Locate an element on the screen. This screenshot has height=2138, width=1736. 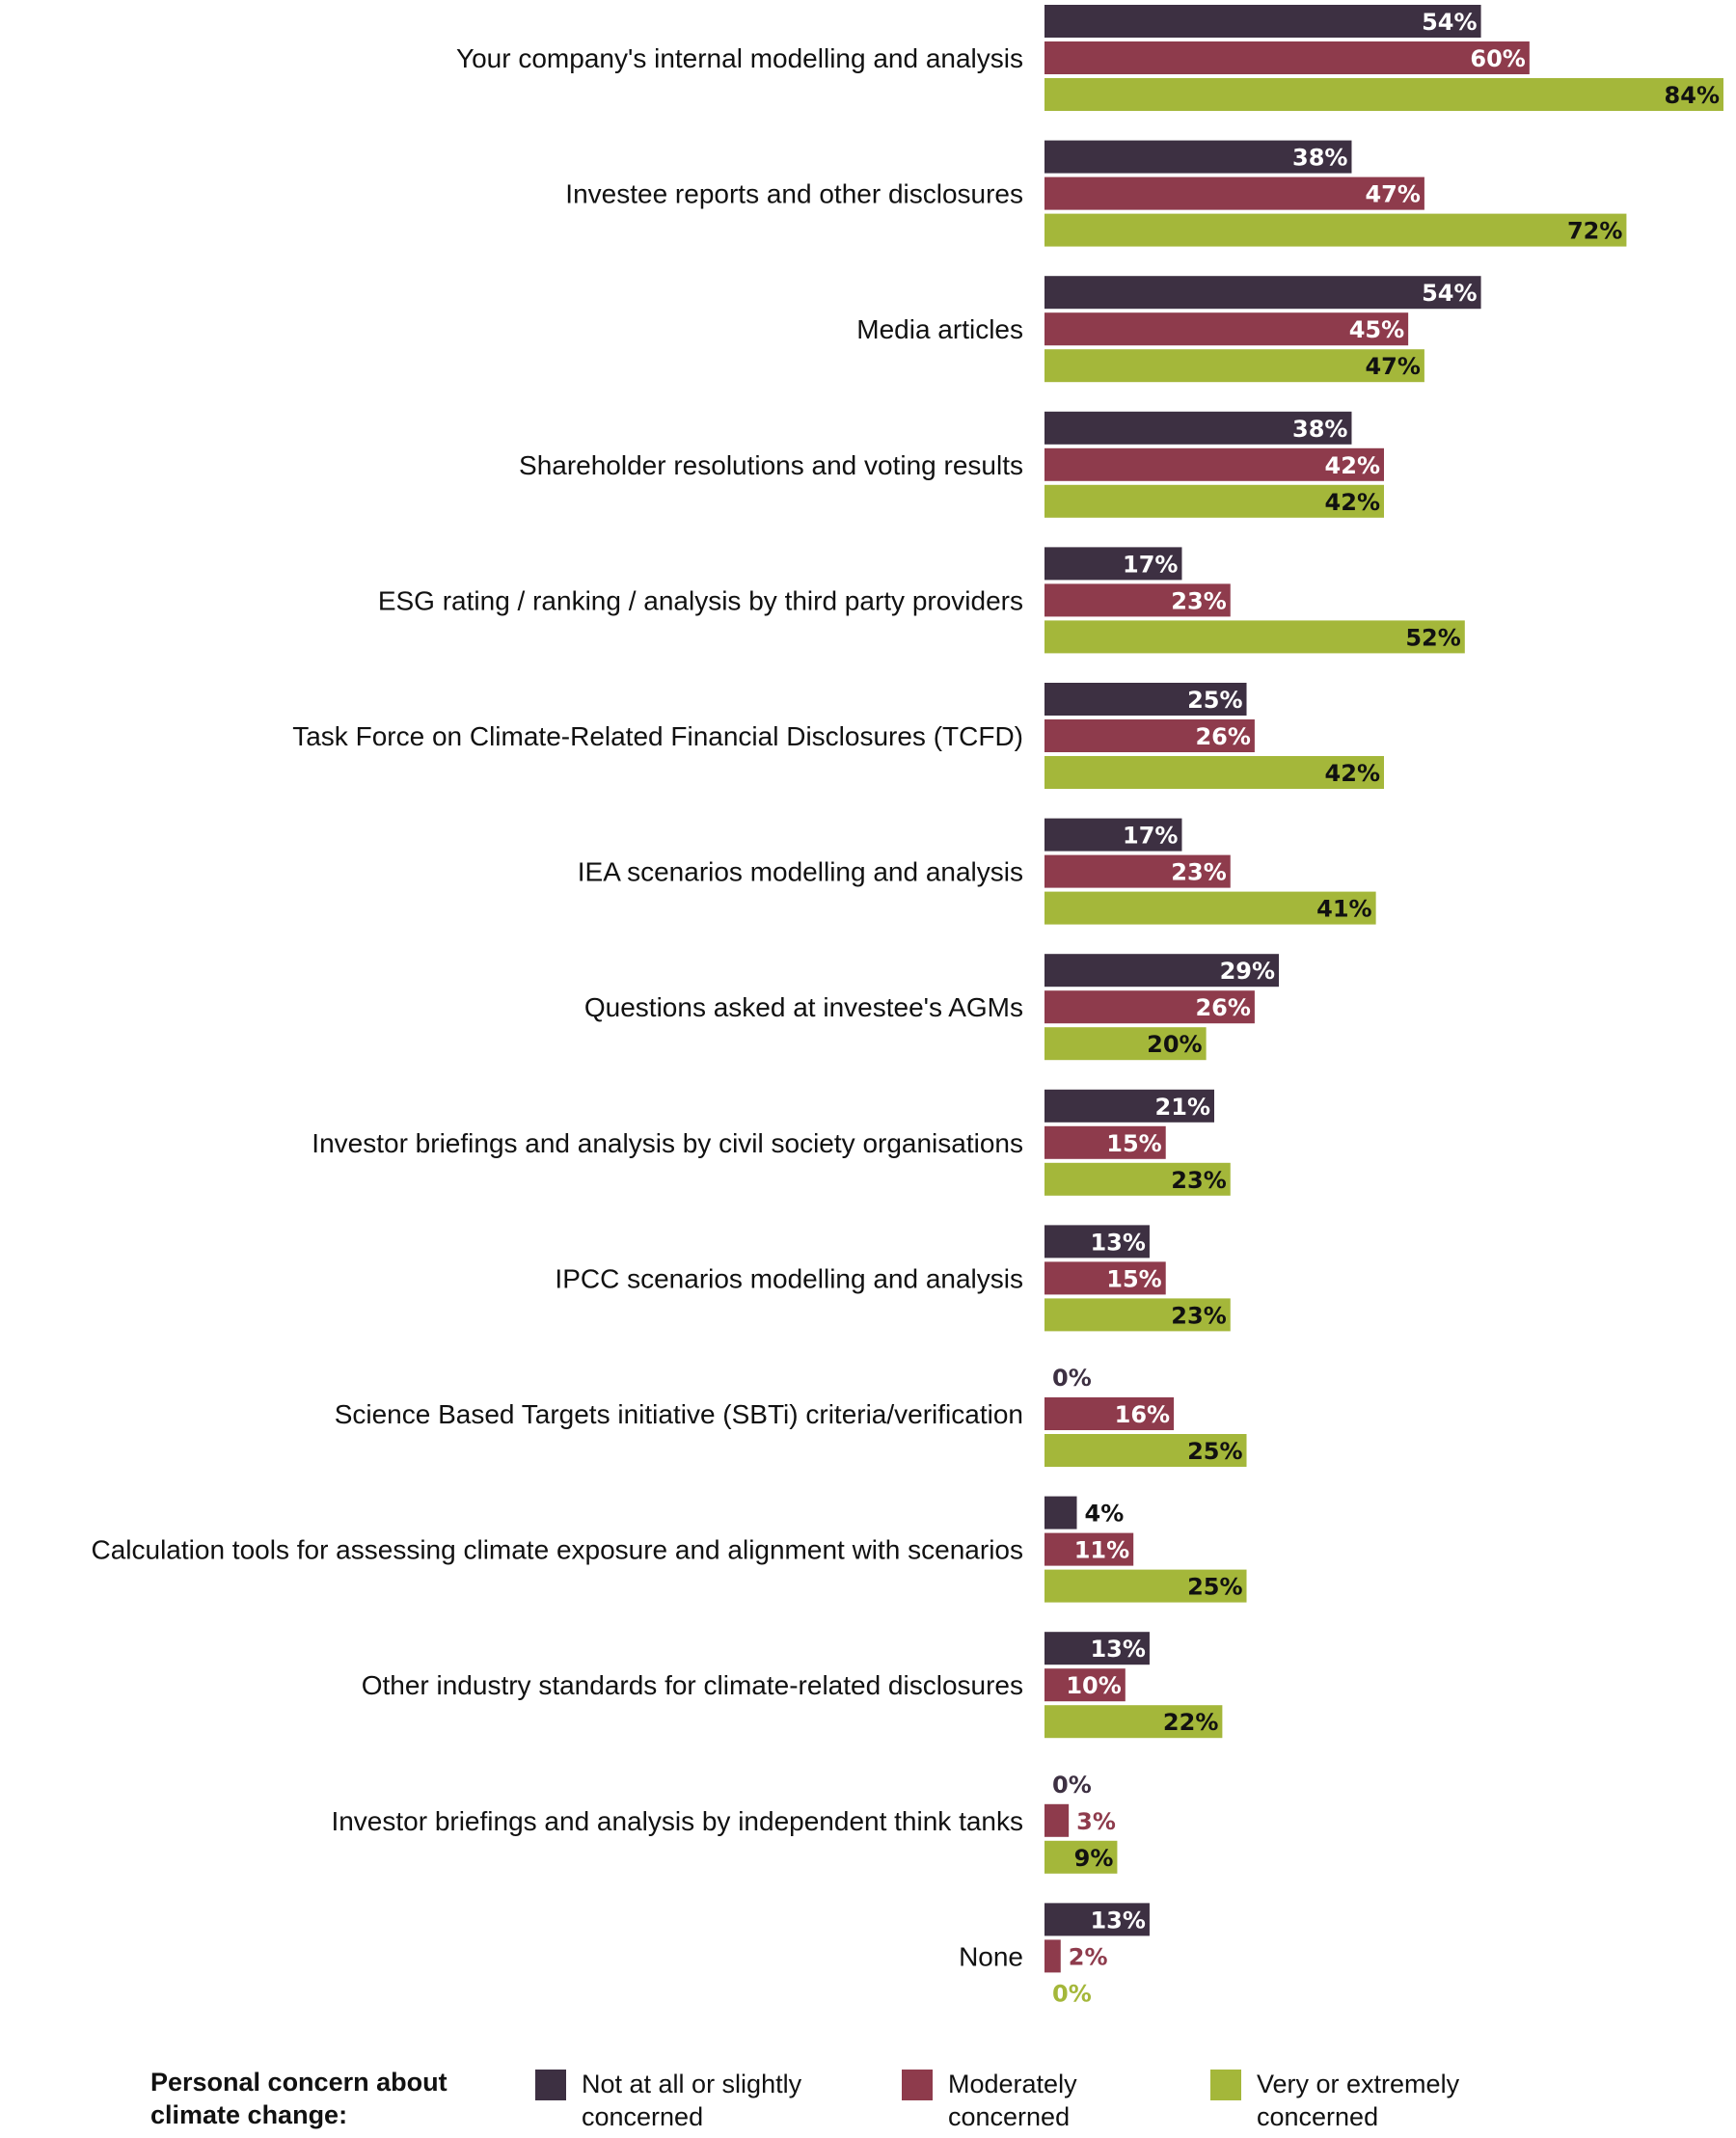
value-label-very: 84% is located at coordinates (1693, 95).